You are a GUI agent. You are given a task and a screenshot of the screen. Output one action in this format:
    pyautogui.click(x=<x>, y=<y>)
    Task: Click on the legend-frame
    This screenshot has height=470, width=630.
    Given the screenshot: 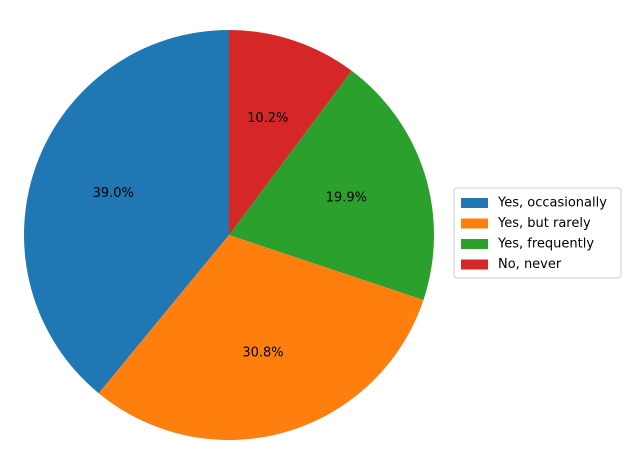 What is the action you would take?
    pyautogui.click(x=537, y=233)
    